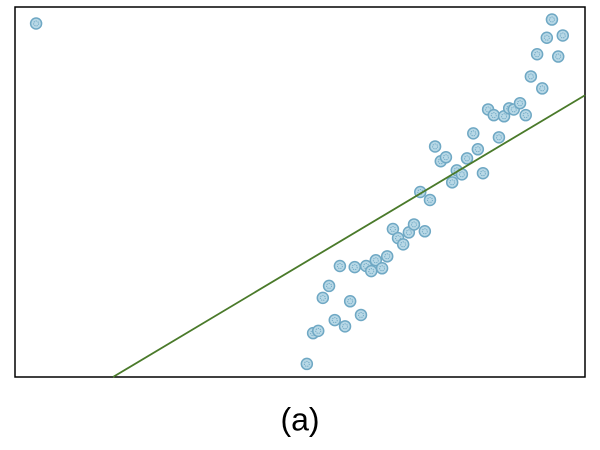 The image size is (600, 450). I want to click on caption: (a), so click(299, 419).